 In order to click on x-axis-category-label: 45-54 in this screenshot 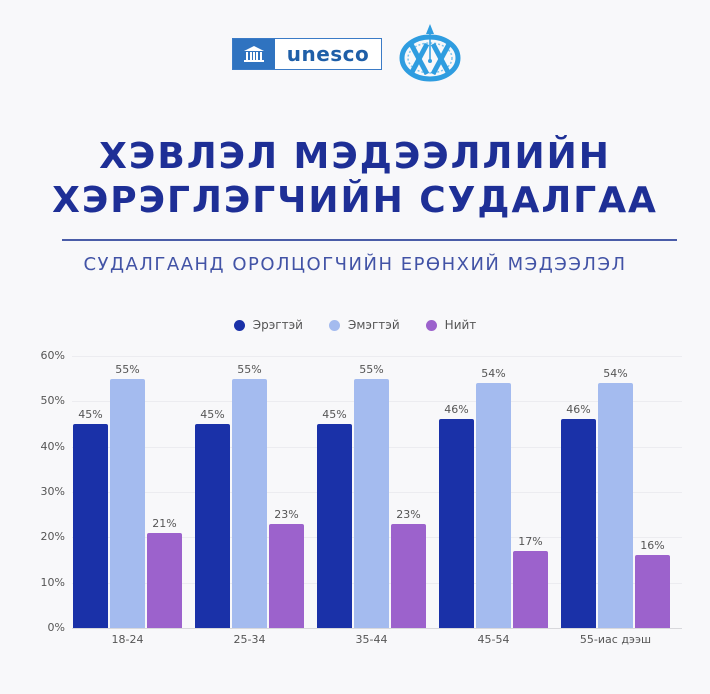, I will do `click(493, 639)`.